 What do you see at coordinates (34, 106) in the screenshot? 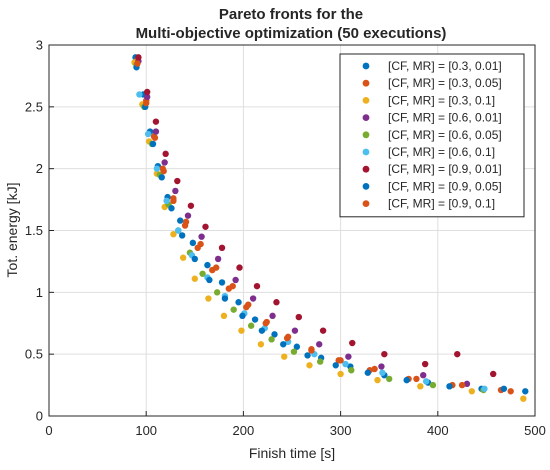
I see `y-tick-label: 2.5` at bounding box center [34, 106].